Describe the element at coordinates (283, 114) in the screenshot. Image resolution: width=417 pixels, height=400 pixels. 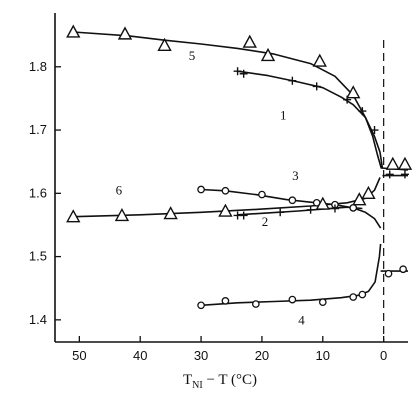
I see `curve-label-1: 1` at that location.